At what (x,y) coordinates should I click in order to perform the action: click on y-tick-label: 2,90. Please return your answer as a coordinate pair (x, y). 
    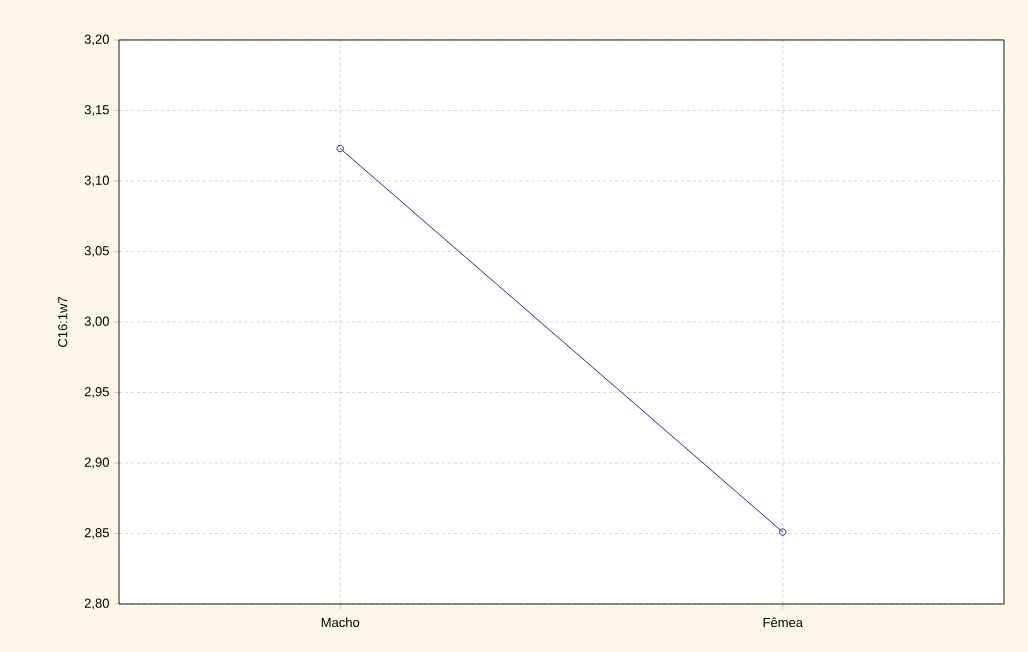
    Looking at the image, I should click on (96, 463).